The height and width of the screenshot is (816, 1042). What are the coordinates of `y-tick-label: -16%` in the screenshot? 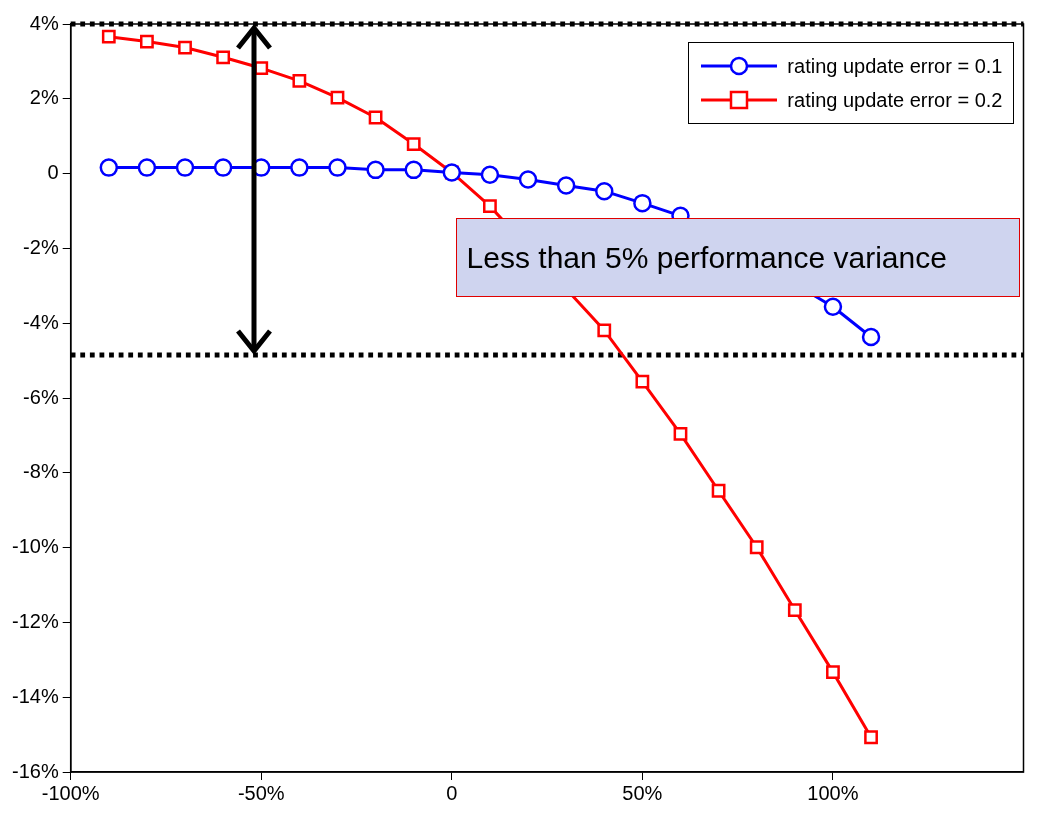 It's located at (35, 770).